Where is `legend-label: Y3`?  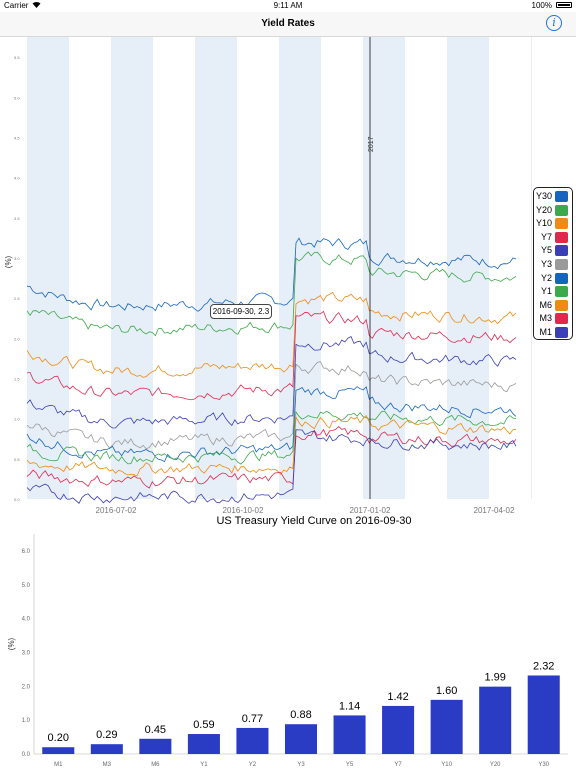
legend-label: Y3 is located at coordinates (546, 263).